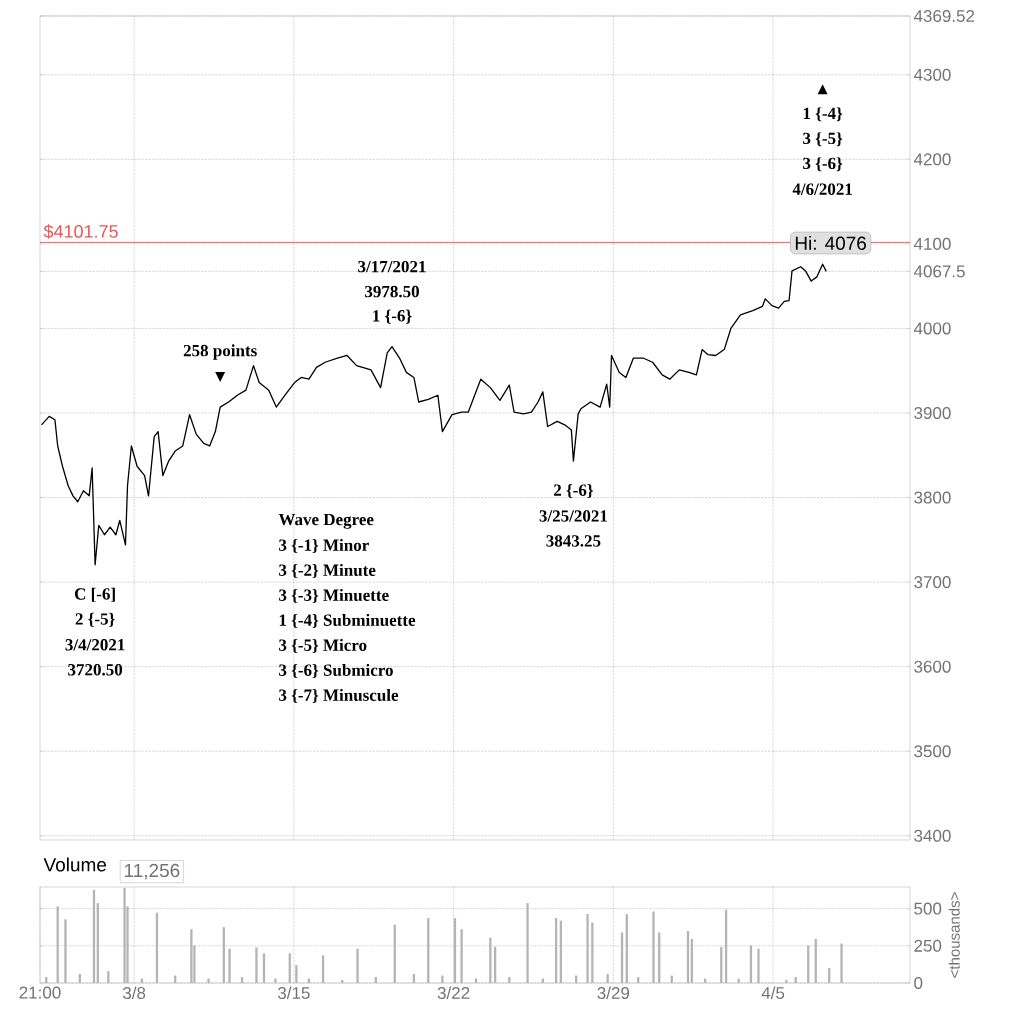  What do you see at coordinates (392, 291) in the screenshot?
I see `annotation: 3978.50` at bounding box center [392, 291].